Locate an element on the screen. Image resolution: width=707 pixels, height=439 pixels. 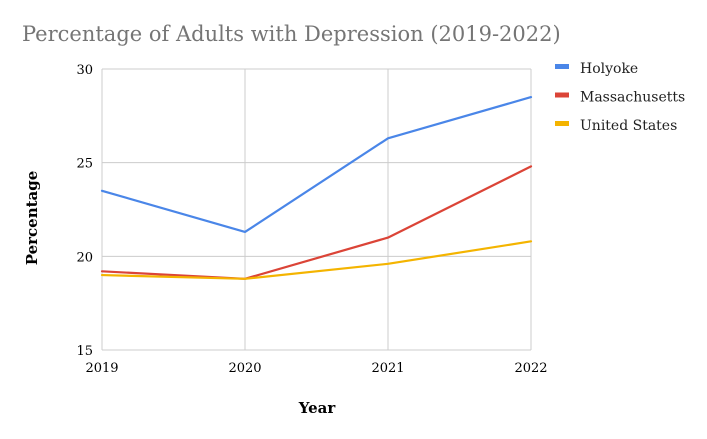
legend-label-holyoke: Holyoke is located at coordinates (609, 69).